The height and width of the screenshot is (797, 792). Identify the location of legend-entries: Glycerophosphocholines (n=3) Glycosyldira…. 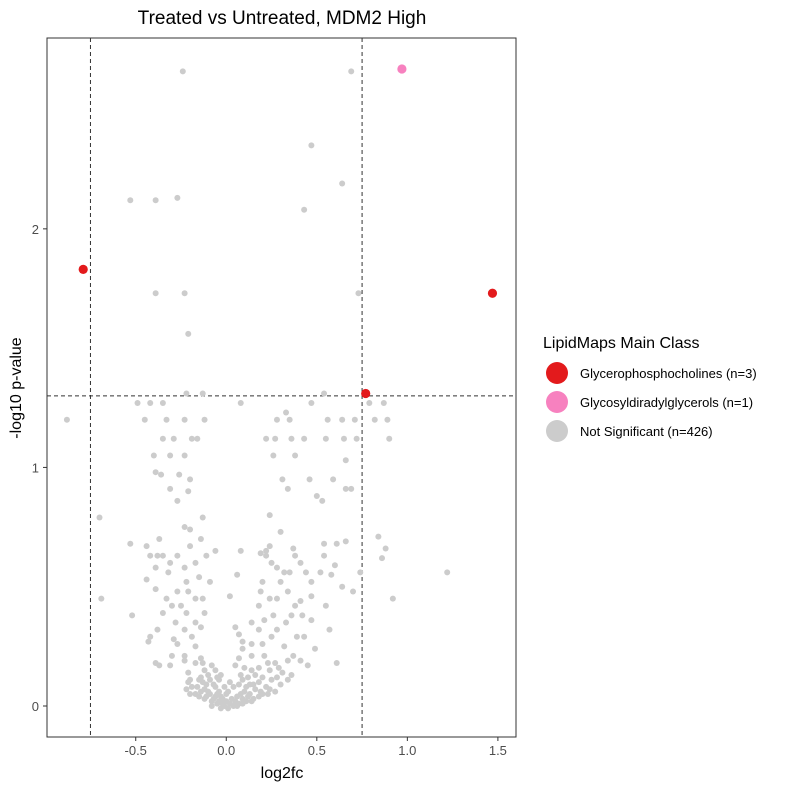
(651, 402).